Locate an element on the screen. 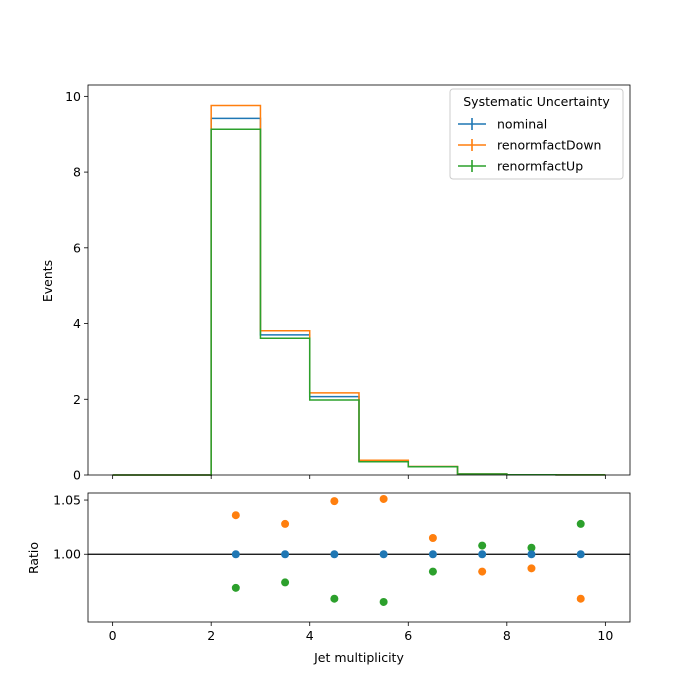  top-y-tick-label: 2 is located at coordinates (77, 399).